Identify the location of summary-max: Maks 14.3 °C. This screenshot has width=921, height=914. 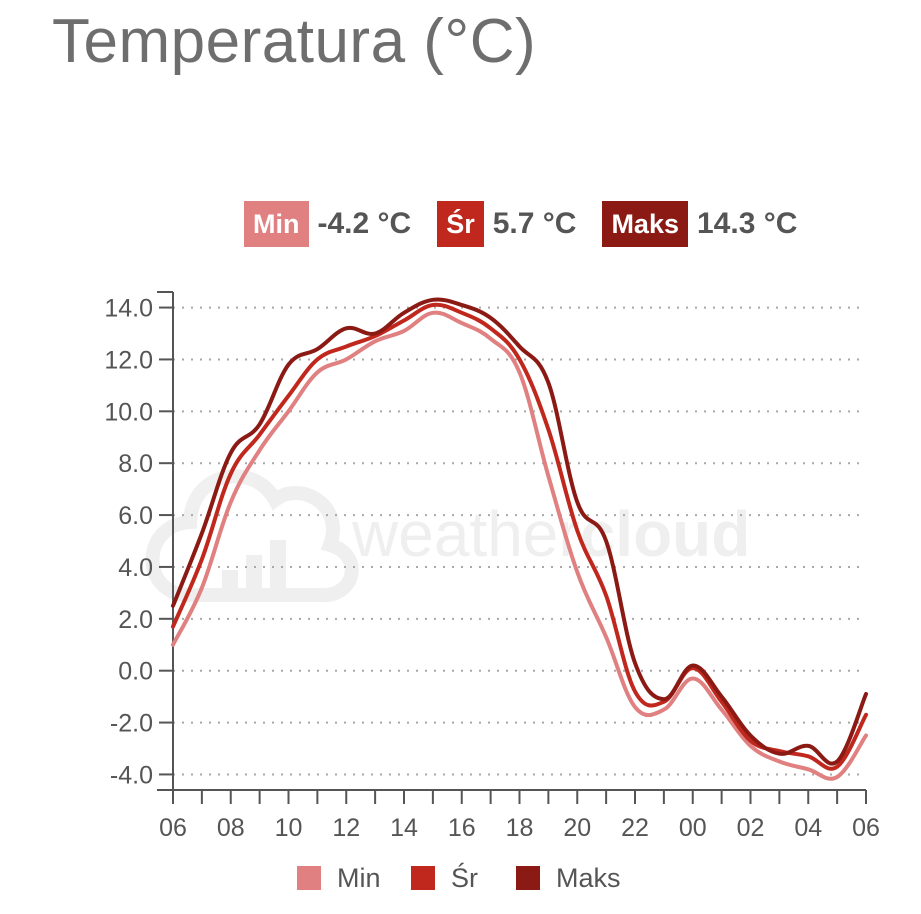
(699, 224).